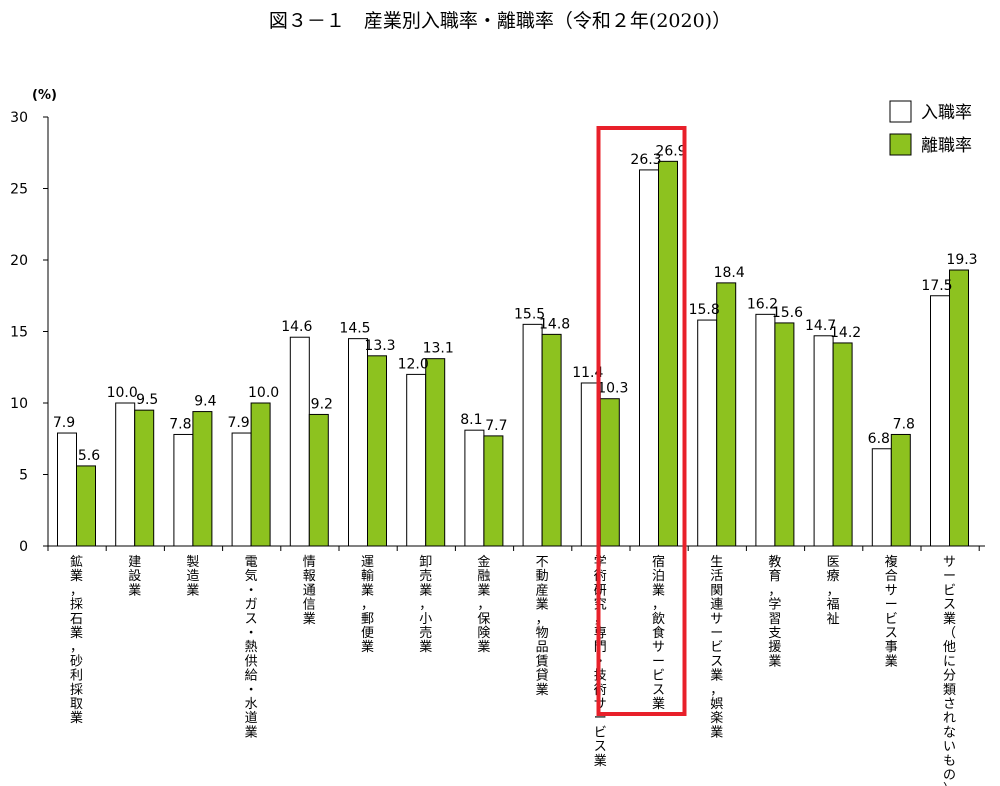 The image size is (1000, 786). I want to click on data-label: 12.0, so click(413, 364).